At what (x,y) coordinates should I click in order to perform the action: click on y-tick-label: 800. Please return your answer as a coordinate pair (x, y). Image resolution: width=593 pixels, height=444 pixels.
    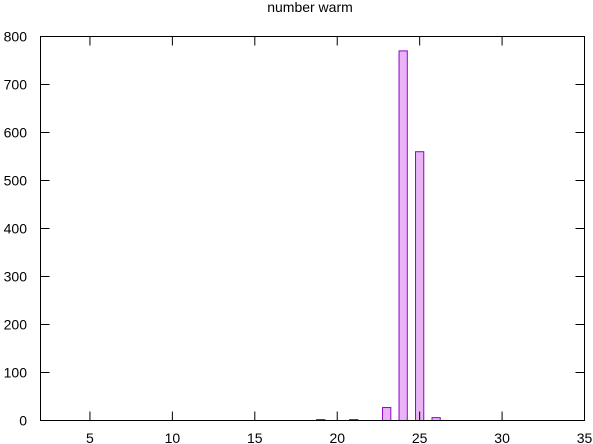
    Looking at the image, I should click on (16, 37).